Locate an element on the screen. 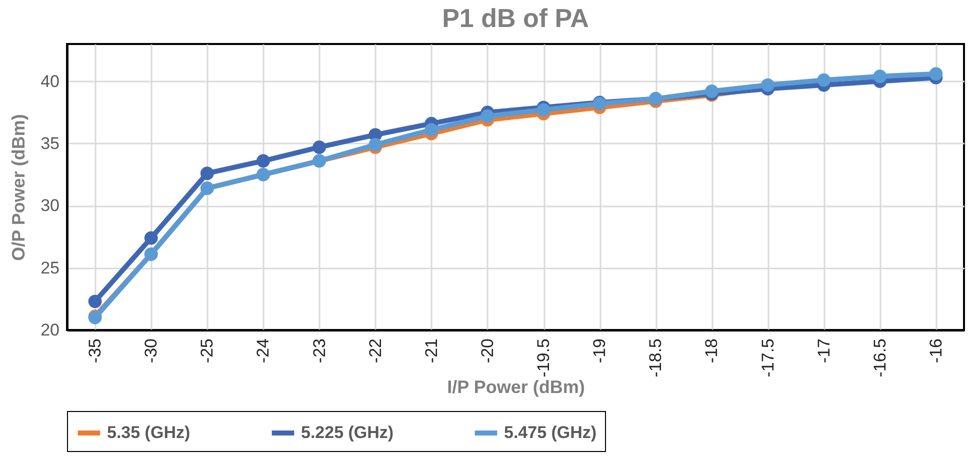 The height and width of the screenshot is (456, 978). x-tick-label: -35 is located at coordinates (95, 351).